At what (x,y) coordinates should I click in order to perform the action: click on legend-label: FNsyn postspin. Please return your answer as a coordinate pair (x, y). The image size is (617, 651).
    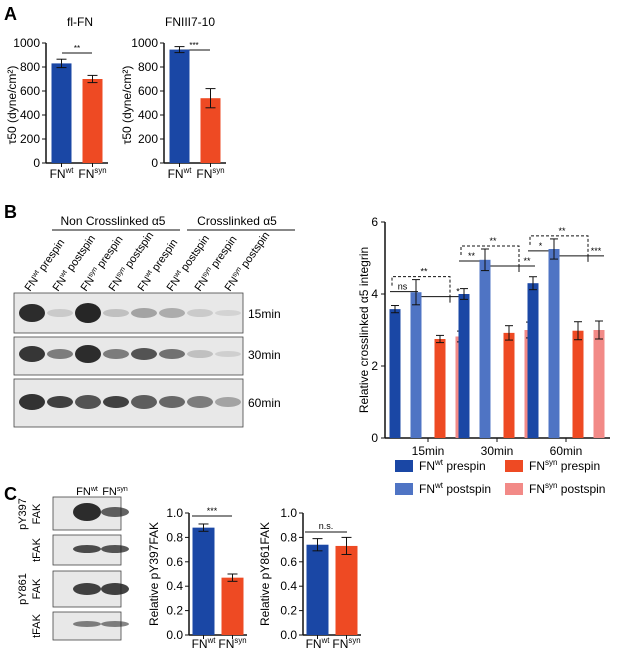
    Looking at the image, I should click on (567, 488).